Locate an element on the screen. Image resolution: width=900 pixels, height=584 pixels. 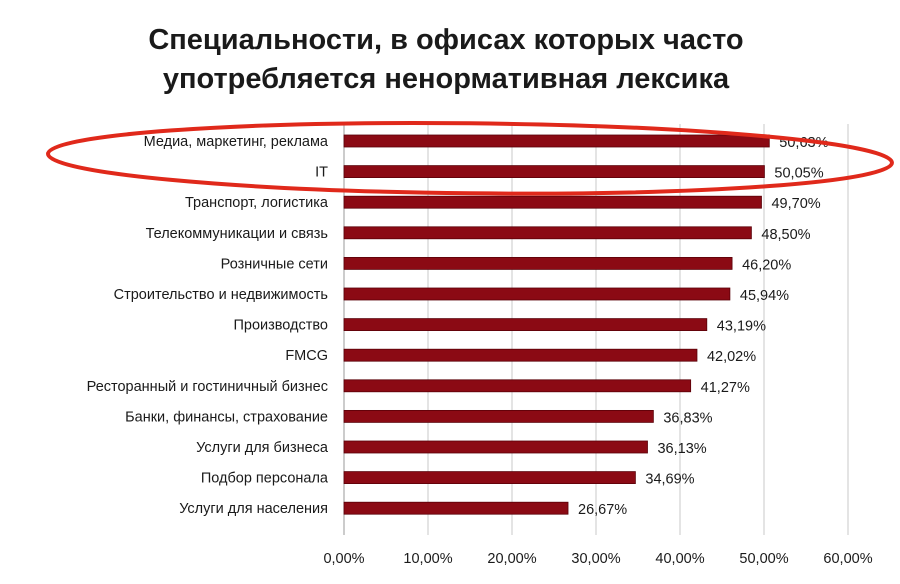
x-tick-label-4: 40,00% is located at coordinates (679, 559).